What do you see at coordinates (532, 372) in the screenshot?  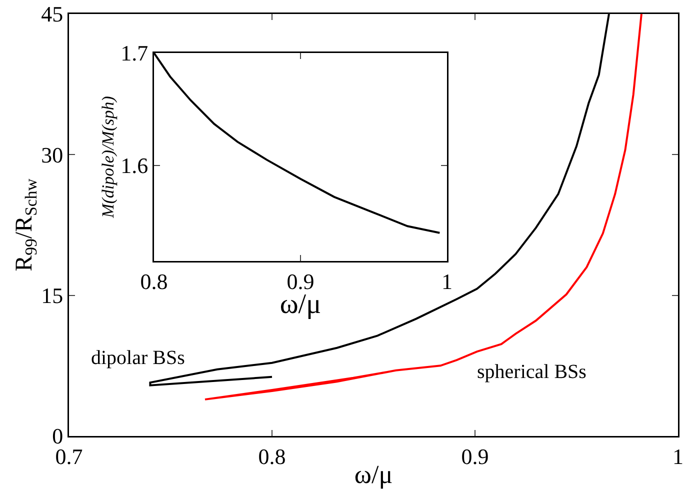 I see `annotation: spherical BSs` at bounding box center [532, 372].